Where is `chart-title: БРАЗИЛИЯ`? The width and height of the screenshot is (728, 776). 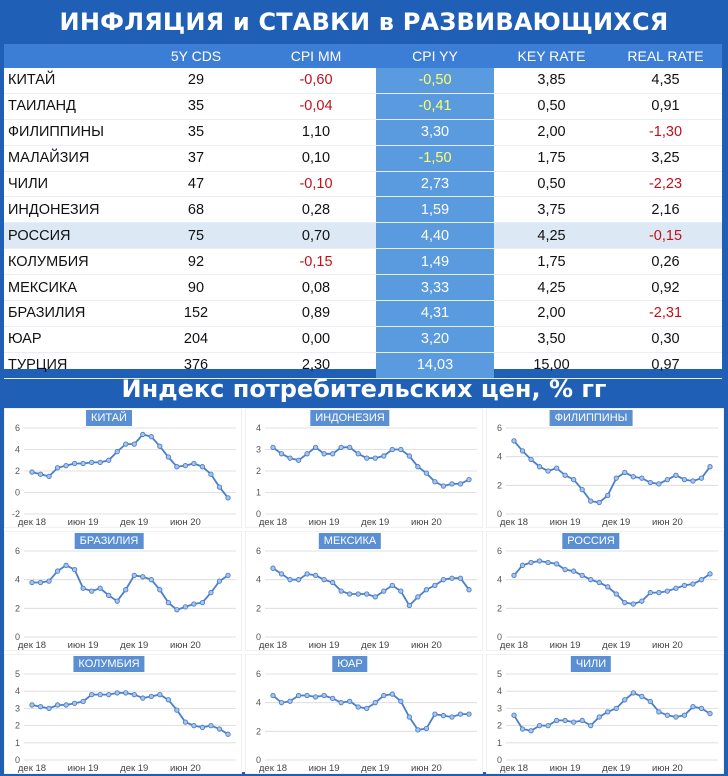
chart-title: БРАЗИЛИЯ is located at coordinates (109, 541).